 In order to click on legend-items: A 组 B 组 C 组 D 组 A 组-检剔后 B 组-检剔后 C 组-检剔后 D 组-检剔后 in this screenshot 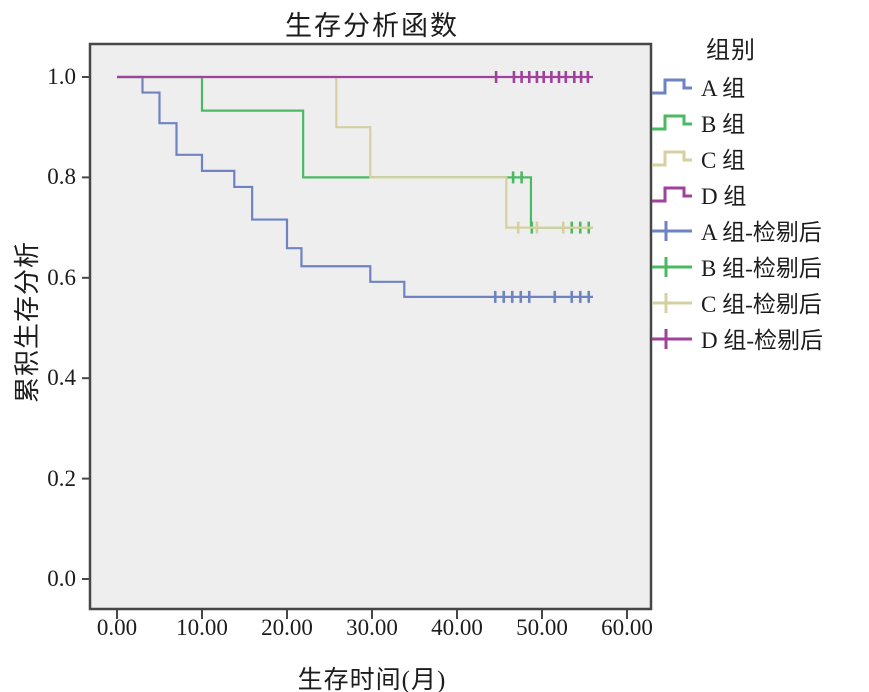, I will do `click(759, 212)`.